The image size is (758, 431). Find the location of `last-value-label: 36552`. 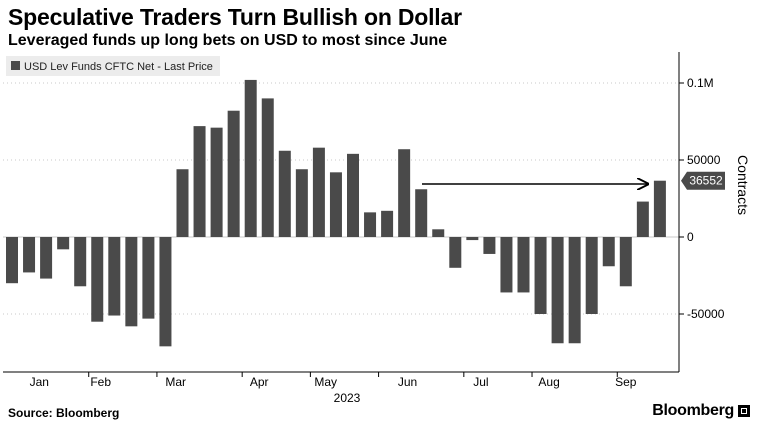

last-value-label: 36552 is located at coordinates (706, 181).